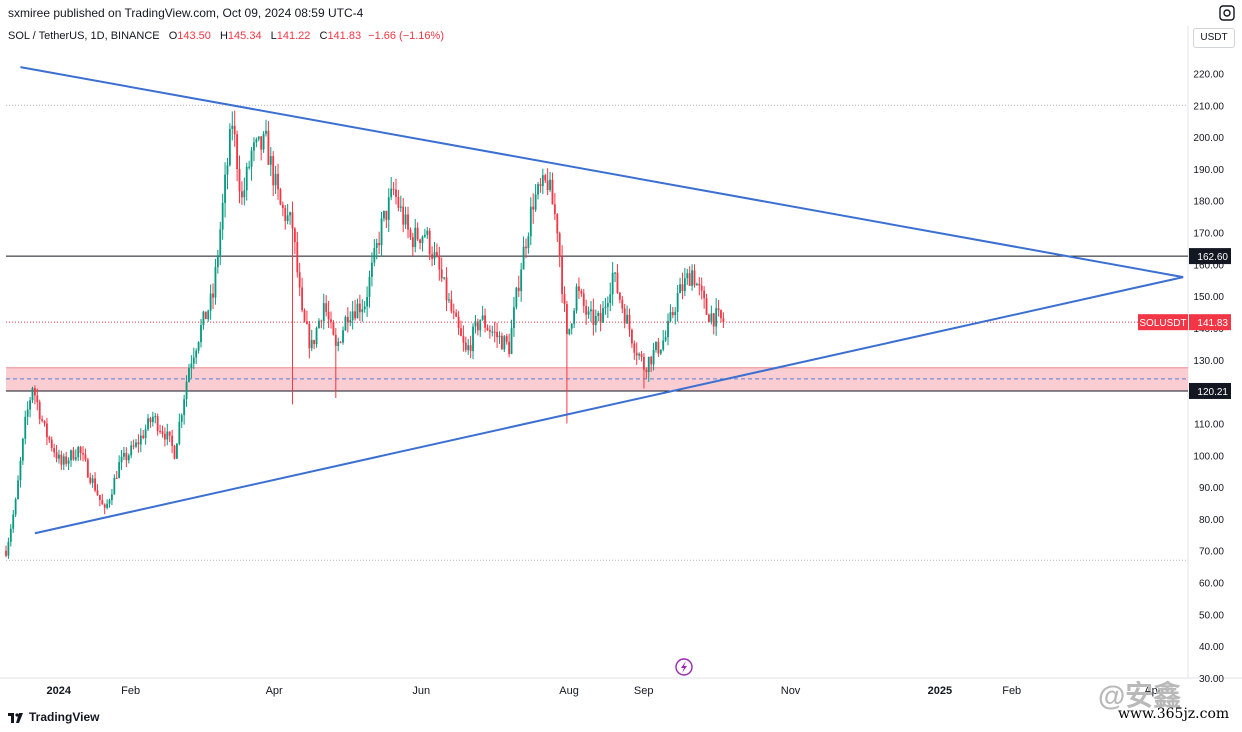 This screenshot has height=732, width=1242. Describe the element at coordinates (53, 717) in the screenshot. I see `tradingview-logo: TradingView` at that location.